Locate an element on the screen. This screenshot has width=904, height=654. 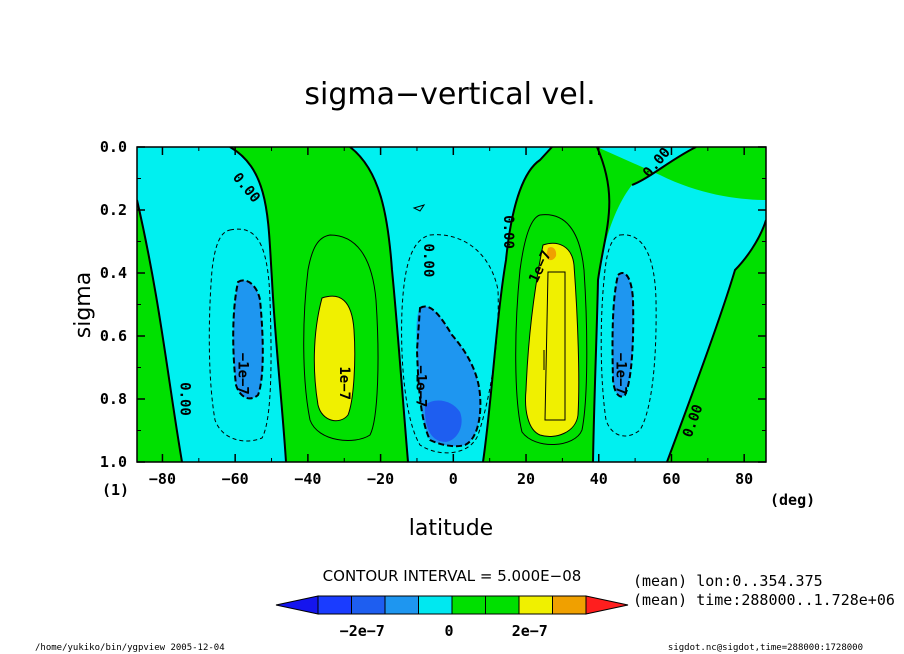
neg-contour-south is located at coordinates (240, 335).